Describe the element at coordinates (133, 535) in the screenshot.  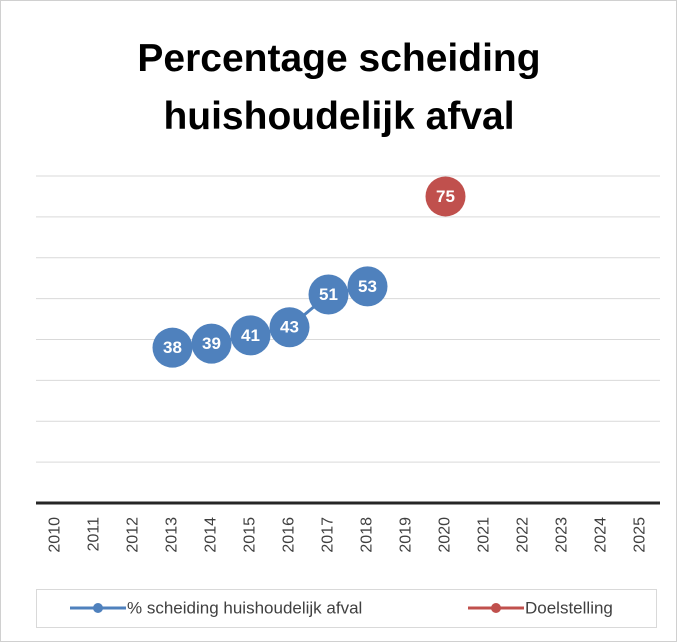
I see `x-tick-label: 2012` at that location.